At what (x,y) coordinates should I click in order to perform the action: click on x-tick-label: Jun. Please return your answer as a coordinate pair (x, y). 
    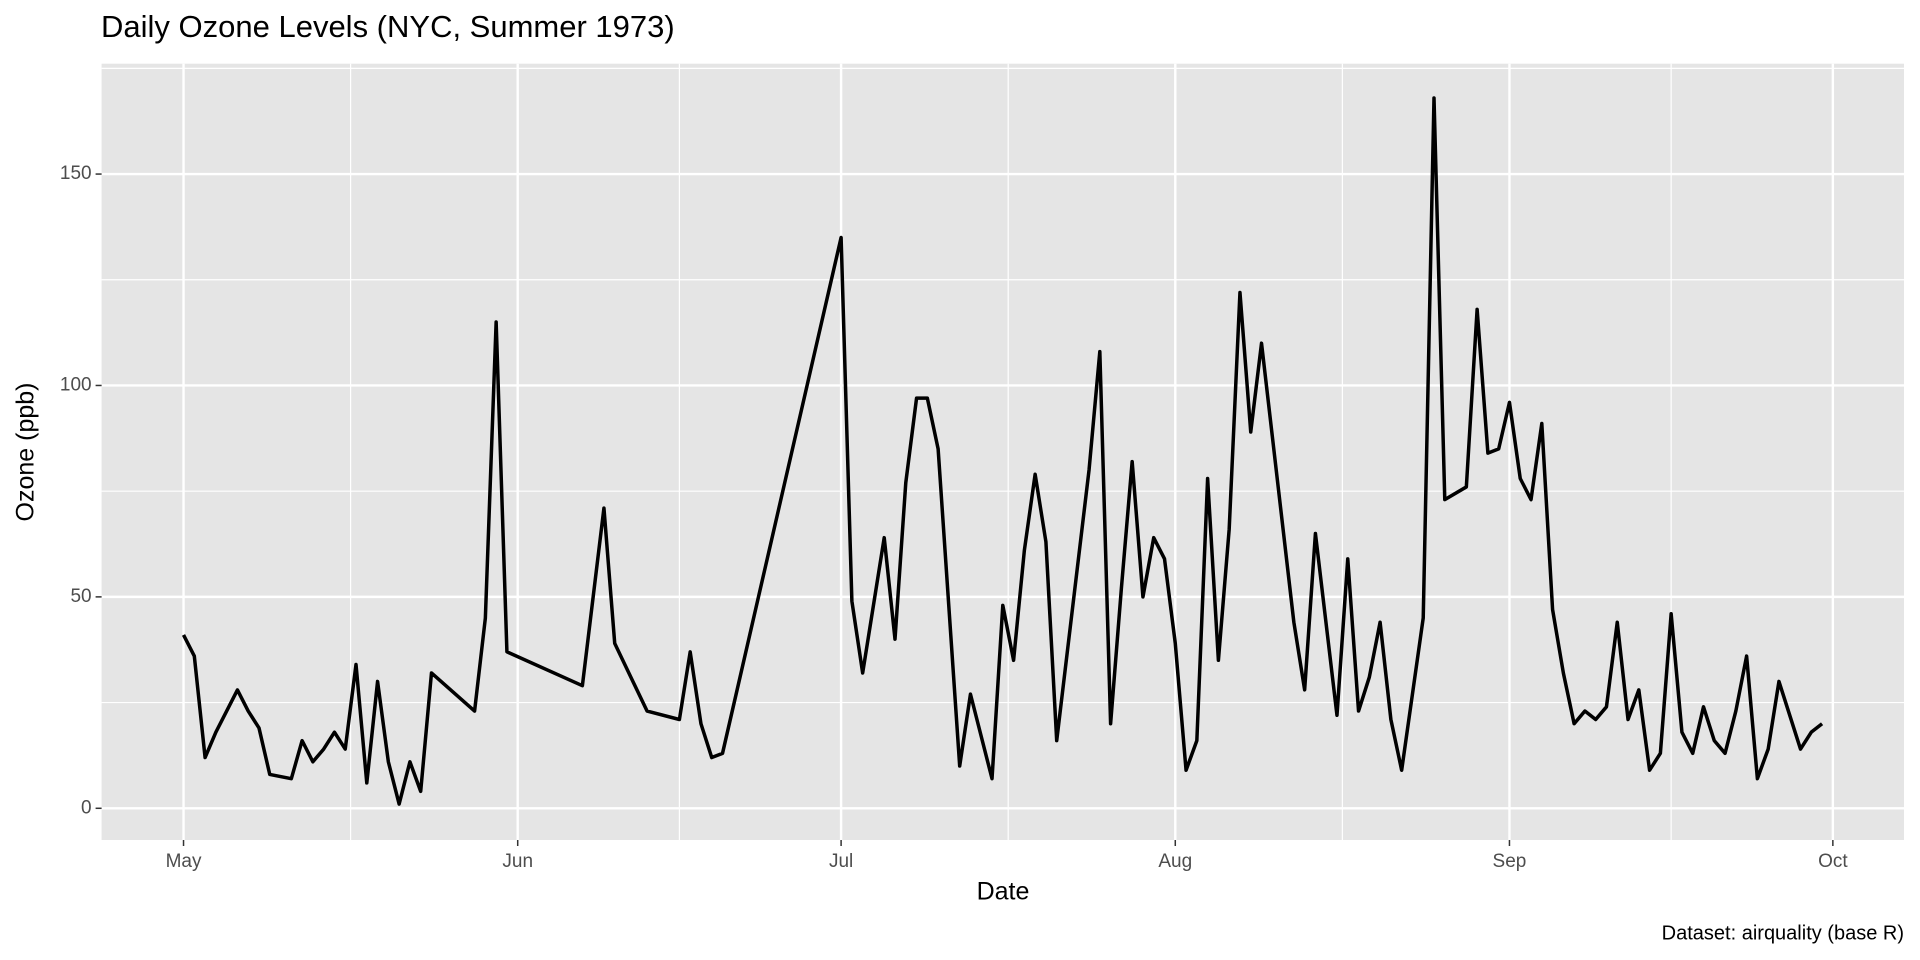
    Looking at the image, I should click on (517, 861).